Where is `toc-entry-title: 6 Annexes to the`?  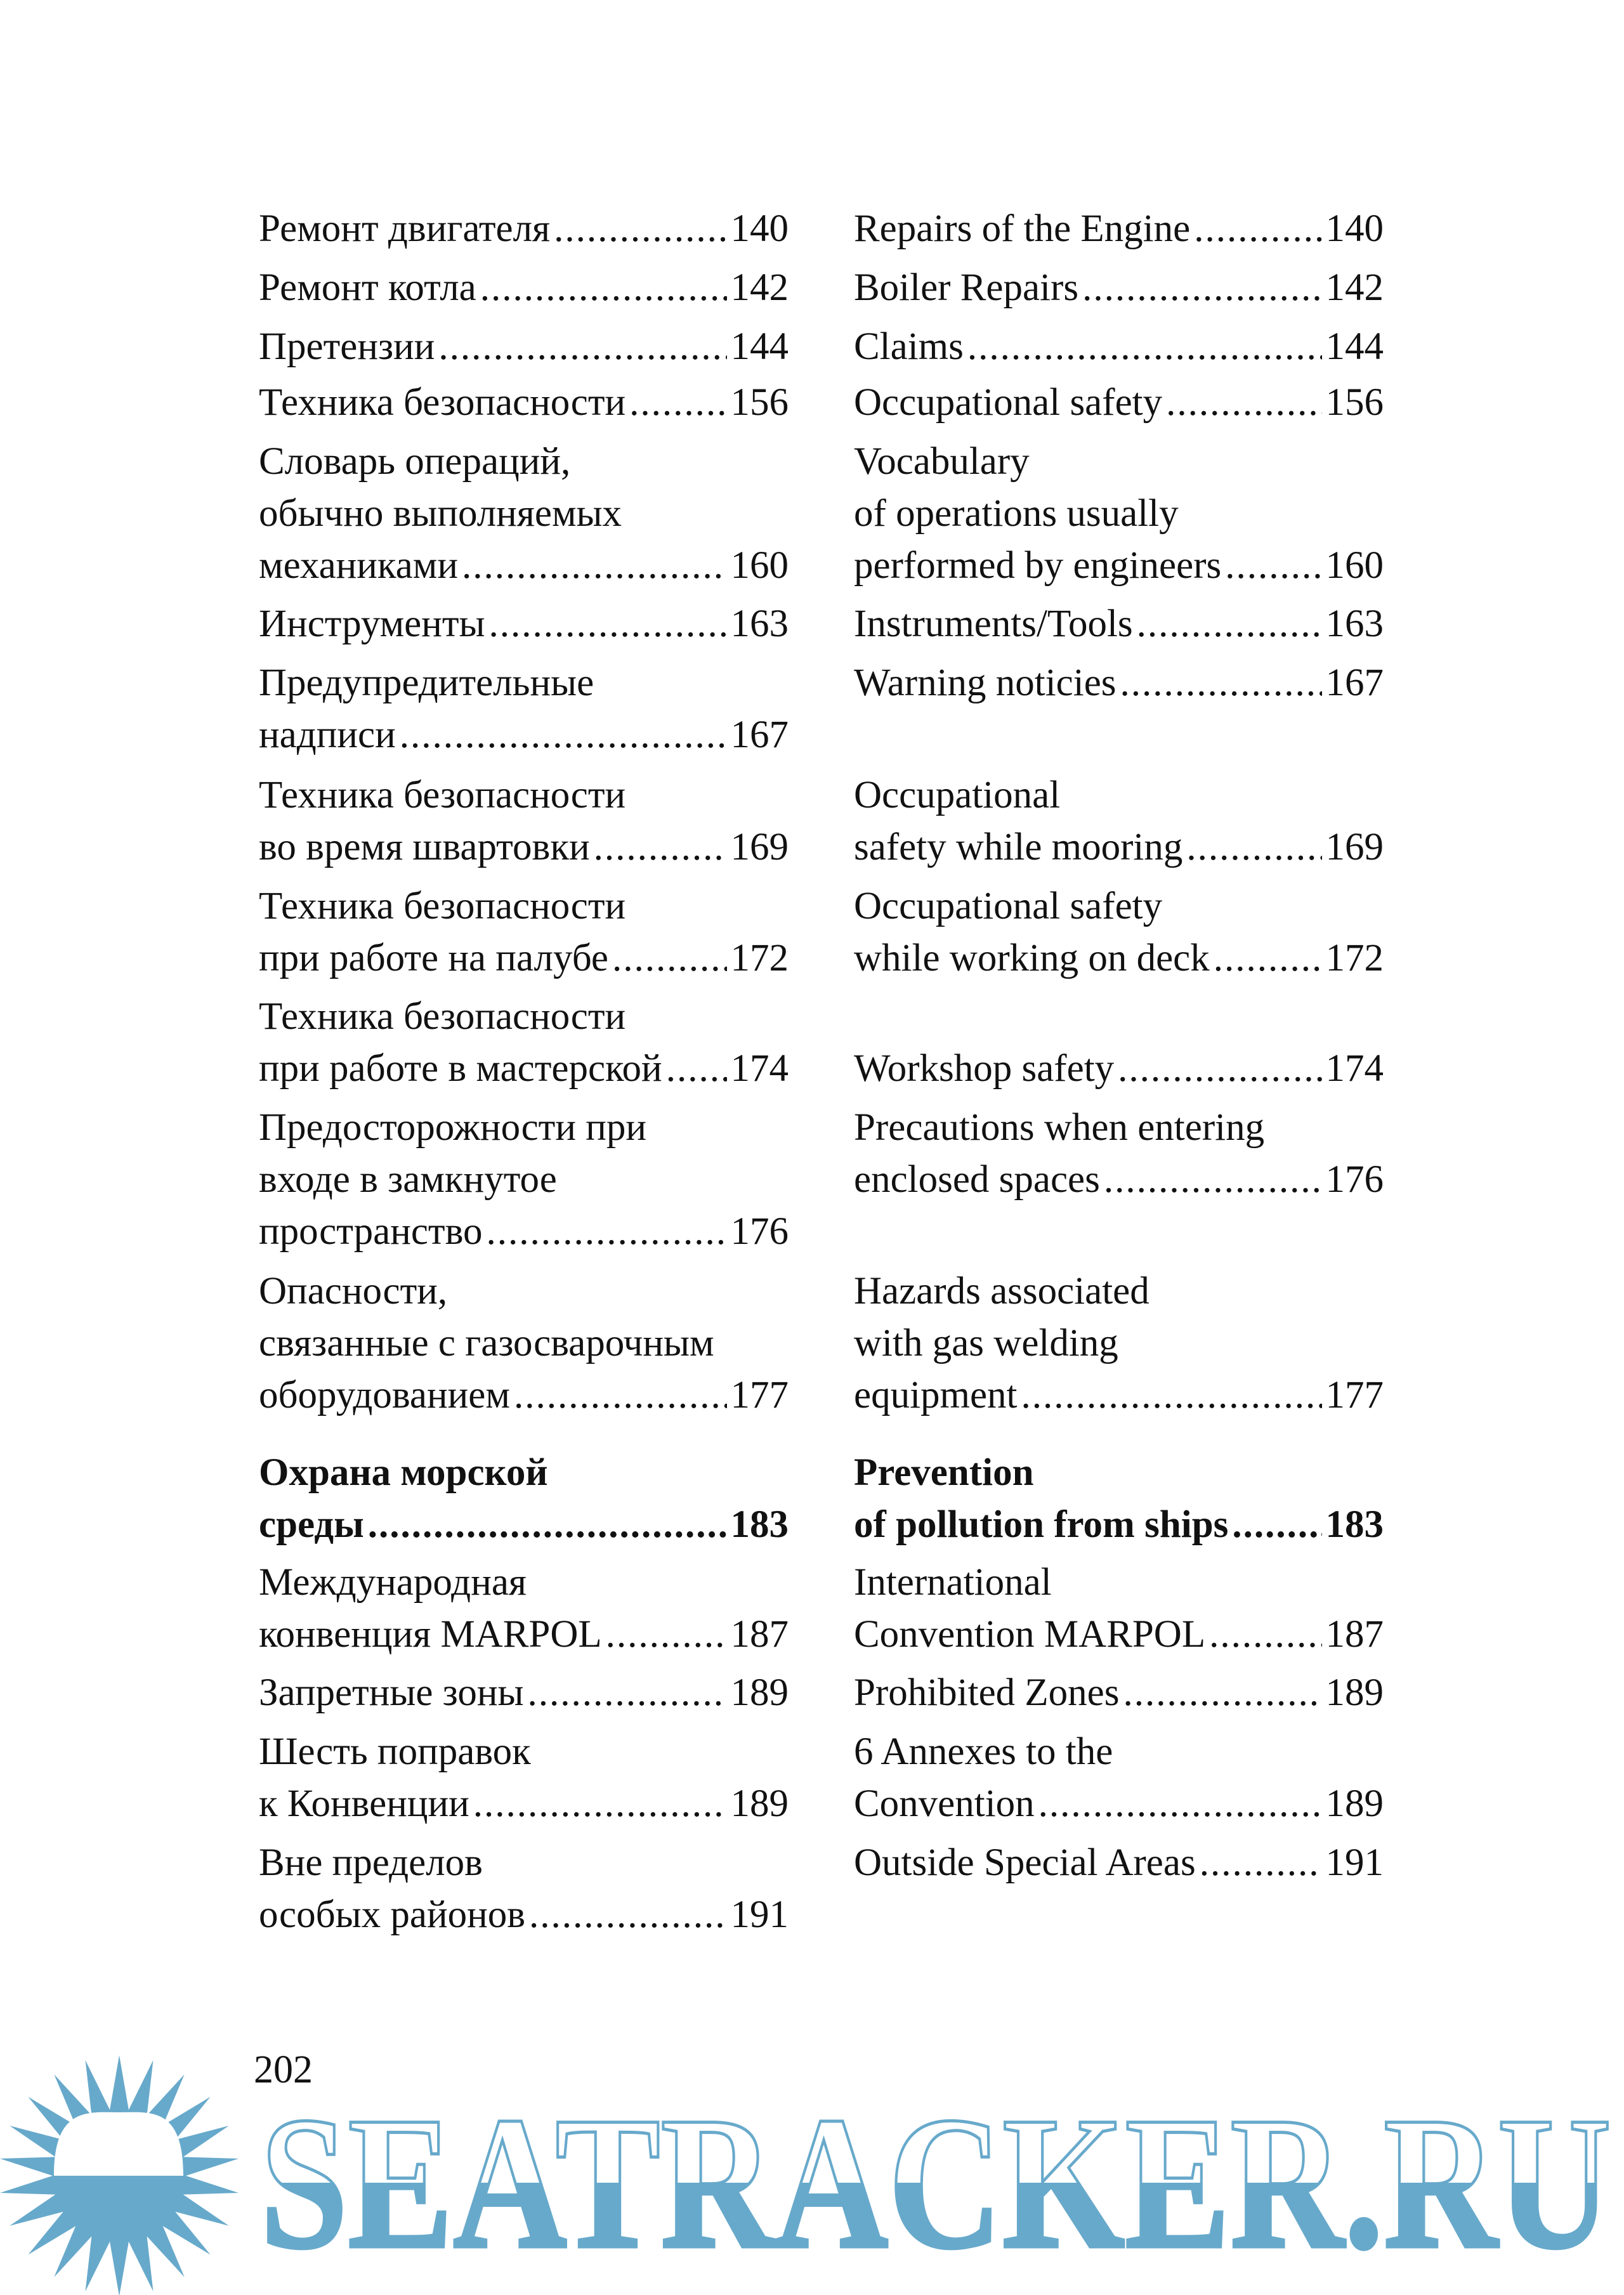
toc-entry-title: 6 Annexes to the is located at coordinates (984, 1751).